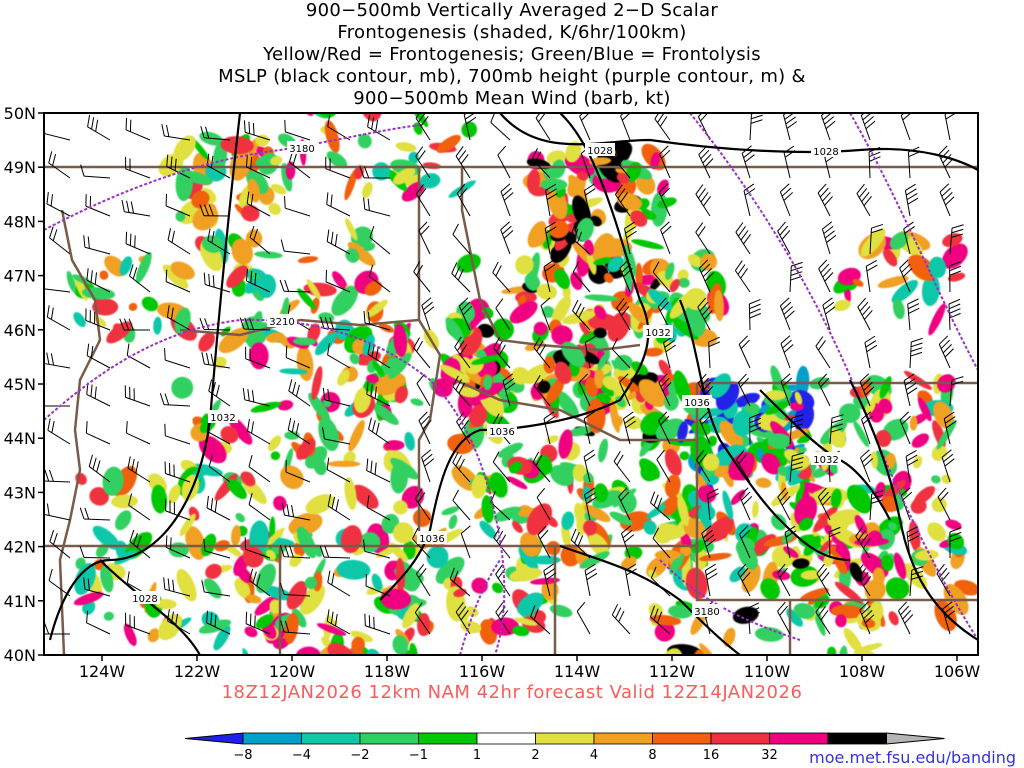  Describe the element at coordinates (912, 757) in the screenshot. I see `source-link: moe.met.fsu.edu/banding` at that location.